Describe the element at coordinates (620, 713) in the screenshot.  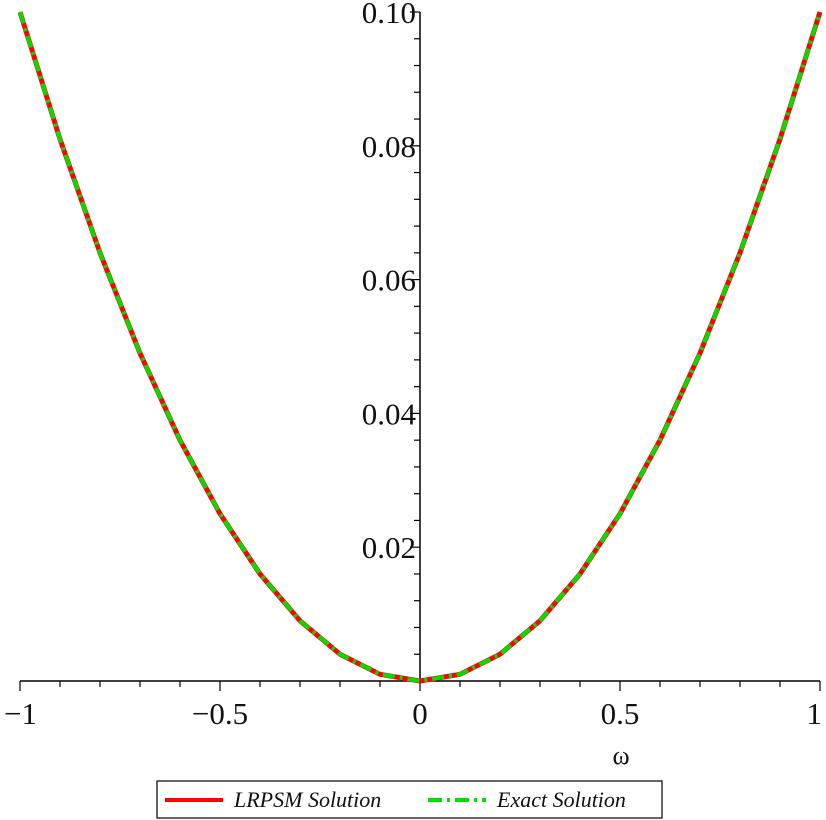
I see `x-tick-label: 0.5` at that location.